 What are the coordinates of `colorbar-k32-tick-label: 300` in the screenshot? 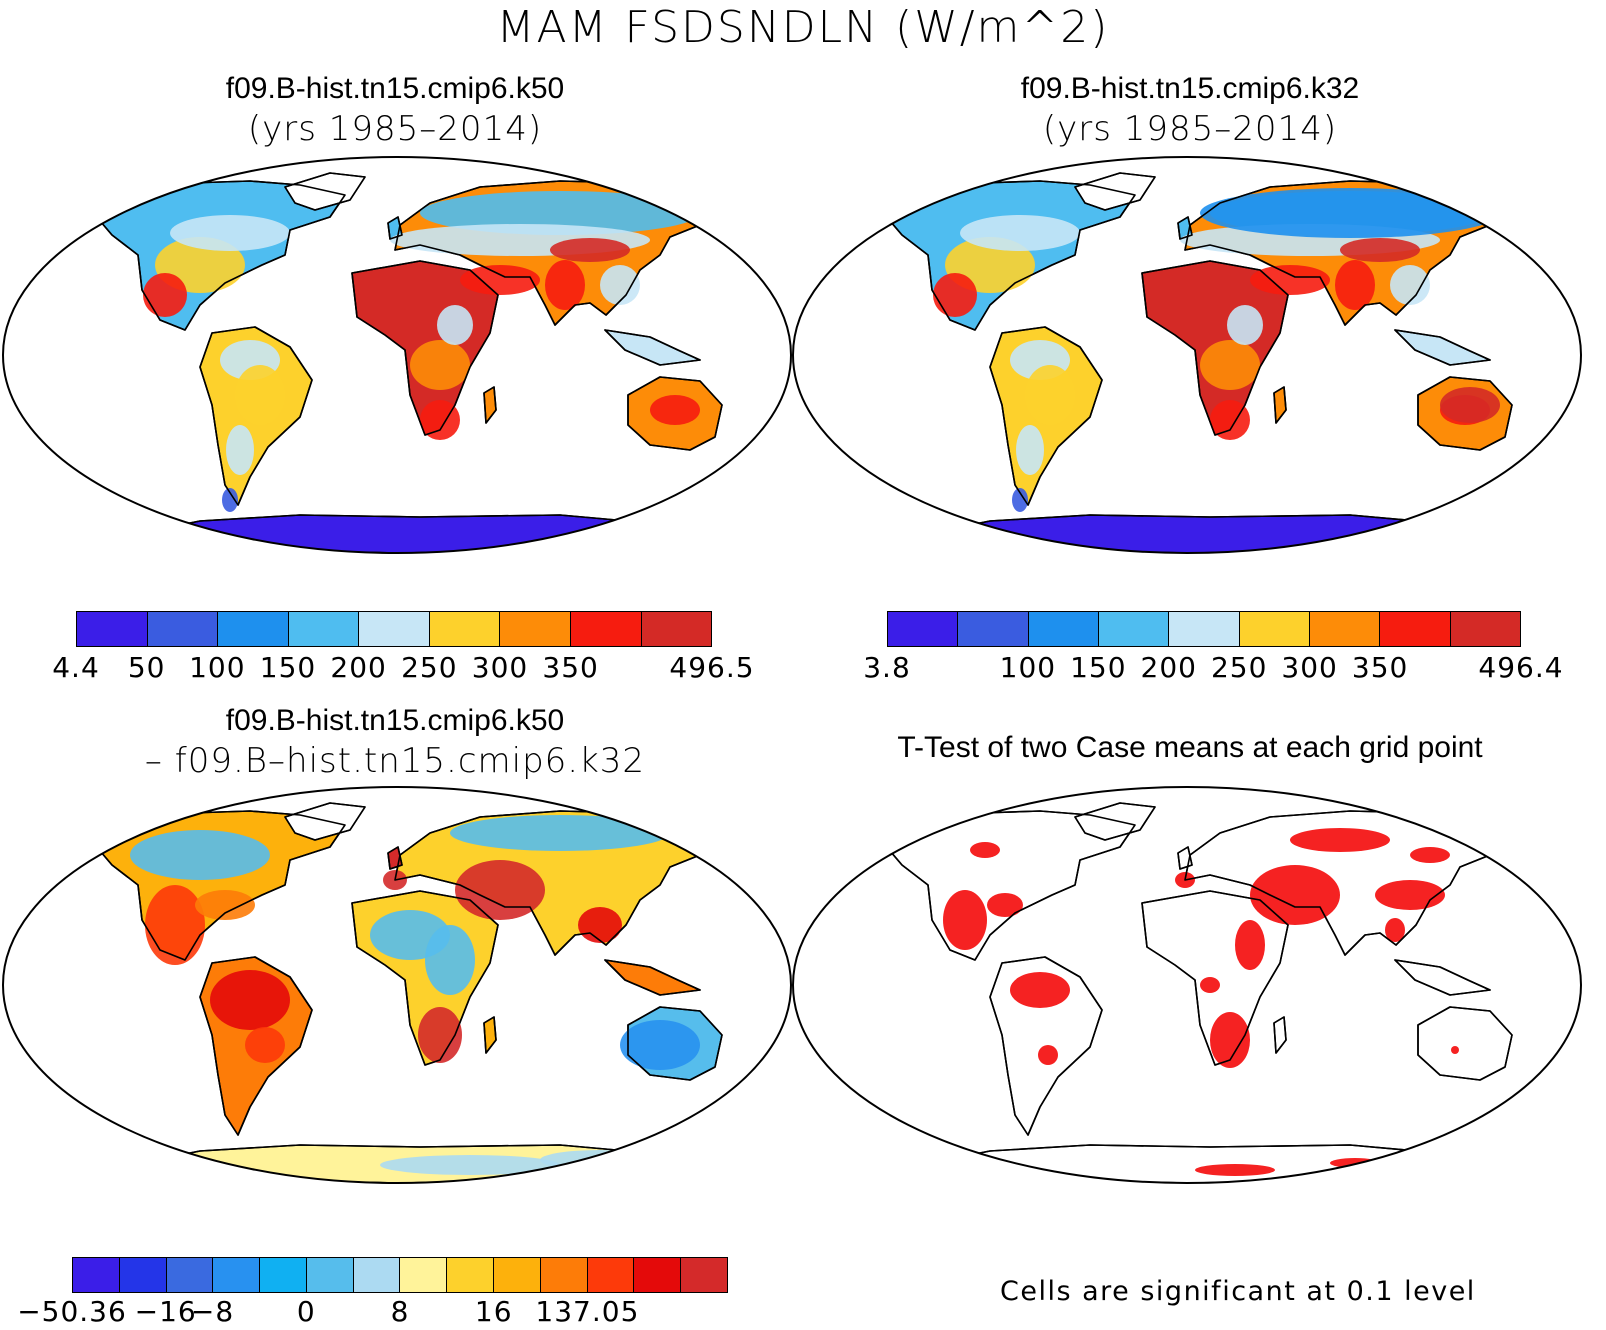 It's located at (1309, 667).